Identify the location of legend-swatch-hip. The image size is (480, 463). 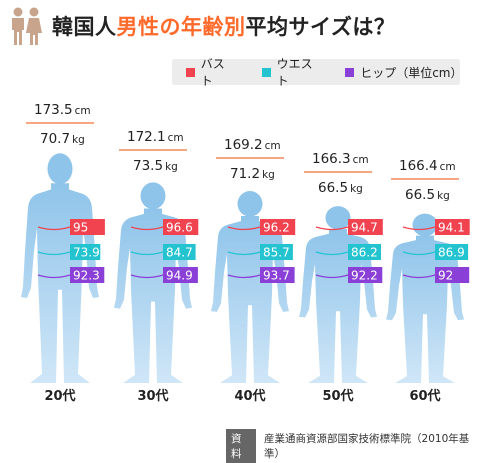
(350, 72).